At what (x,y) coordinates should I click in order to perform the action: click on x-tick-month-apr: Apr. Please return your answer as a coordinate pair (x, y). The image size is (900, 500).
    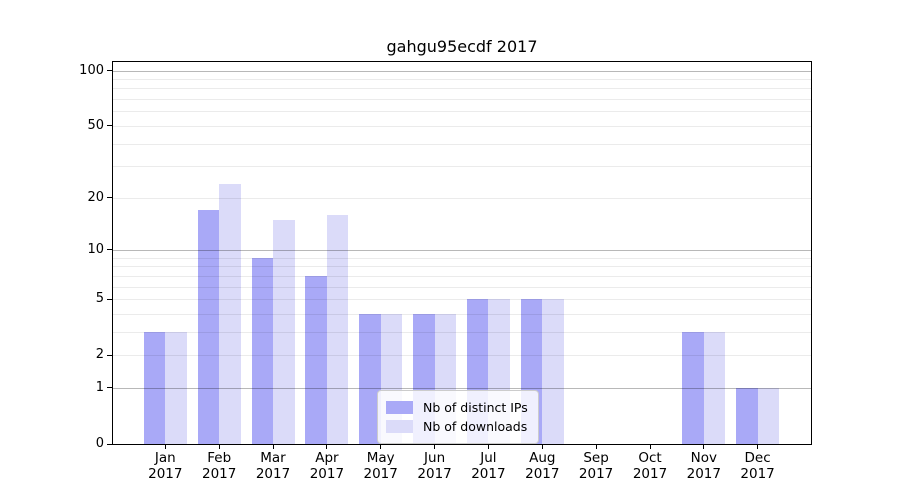
    Looking at the image, I should click on (327, 458).